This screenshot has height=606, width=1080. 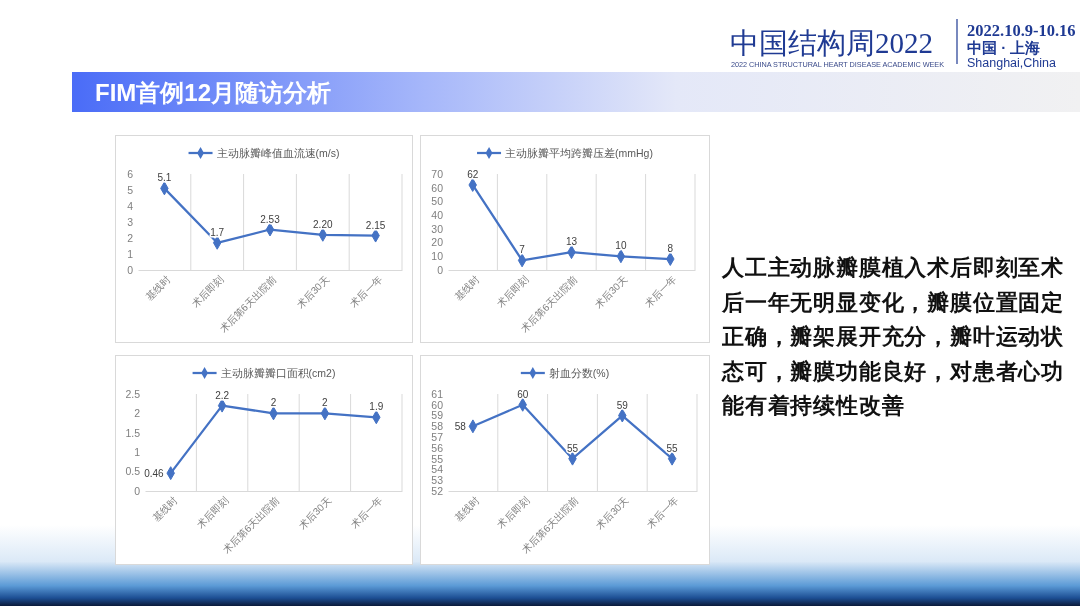 What do you see at coordinates (164, 178) in the screenshot?
I see `data-label: 5.1` at bounding box center [164, 178].